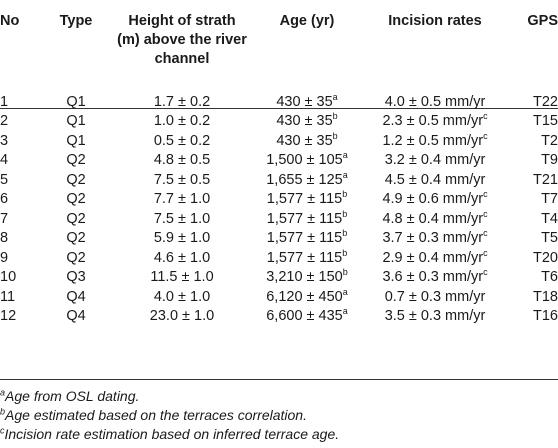 The width and height of the screenshot is (558, 448). I want to click on cell-gps: T21, so click(531, 181).